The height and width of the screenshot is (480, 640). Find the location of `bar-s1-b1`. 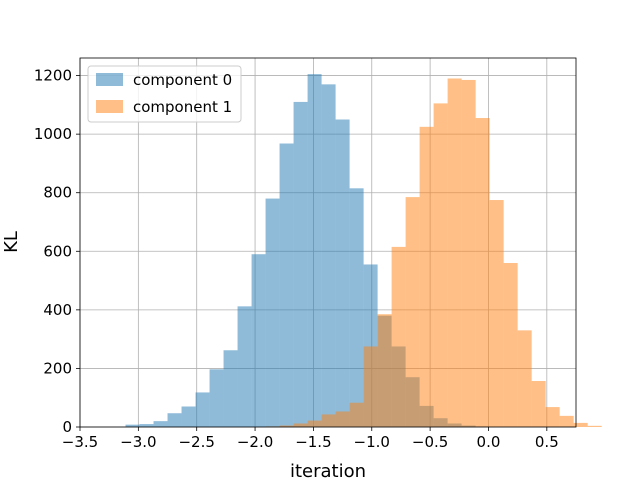

bar-s1-b1 is located at coordinates (286, 426).